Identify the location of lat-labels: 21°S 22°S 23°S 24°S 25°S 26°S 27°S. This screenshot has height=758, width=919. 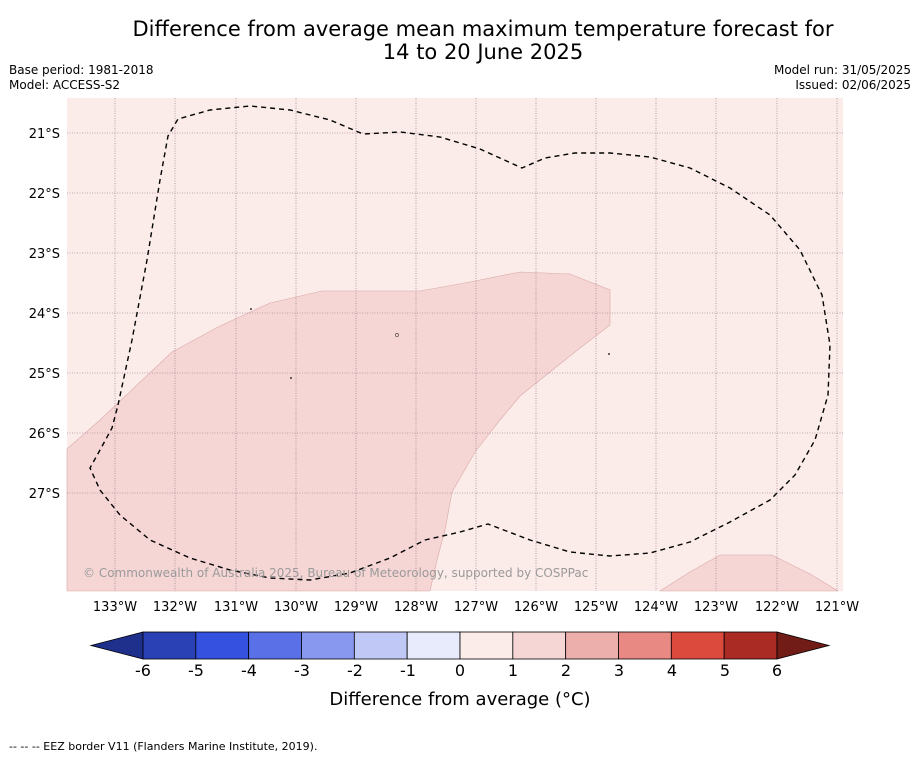
(44, 314).